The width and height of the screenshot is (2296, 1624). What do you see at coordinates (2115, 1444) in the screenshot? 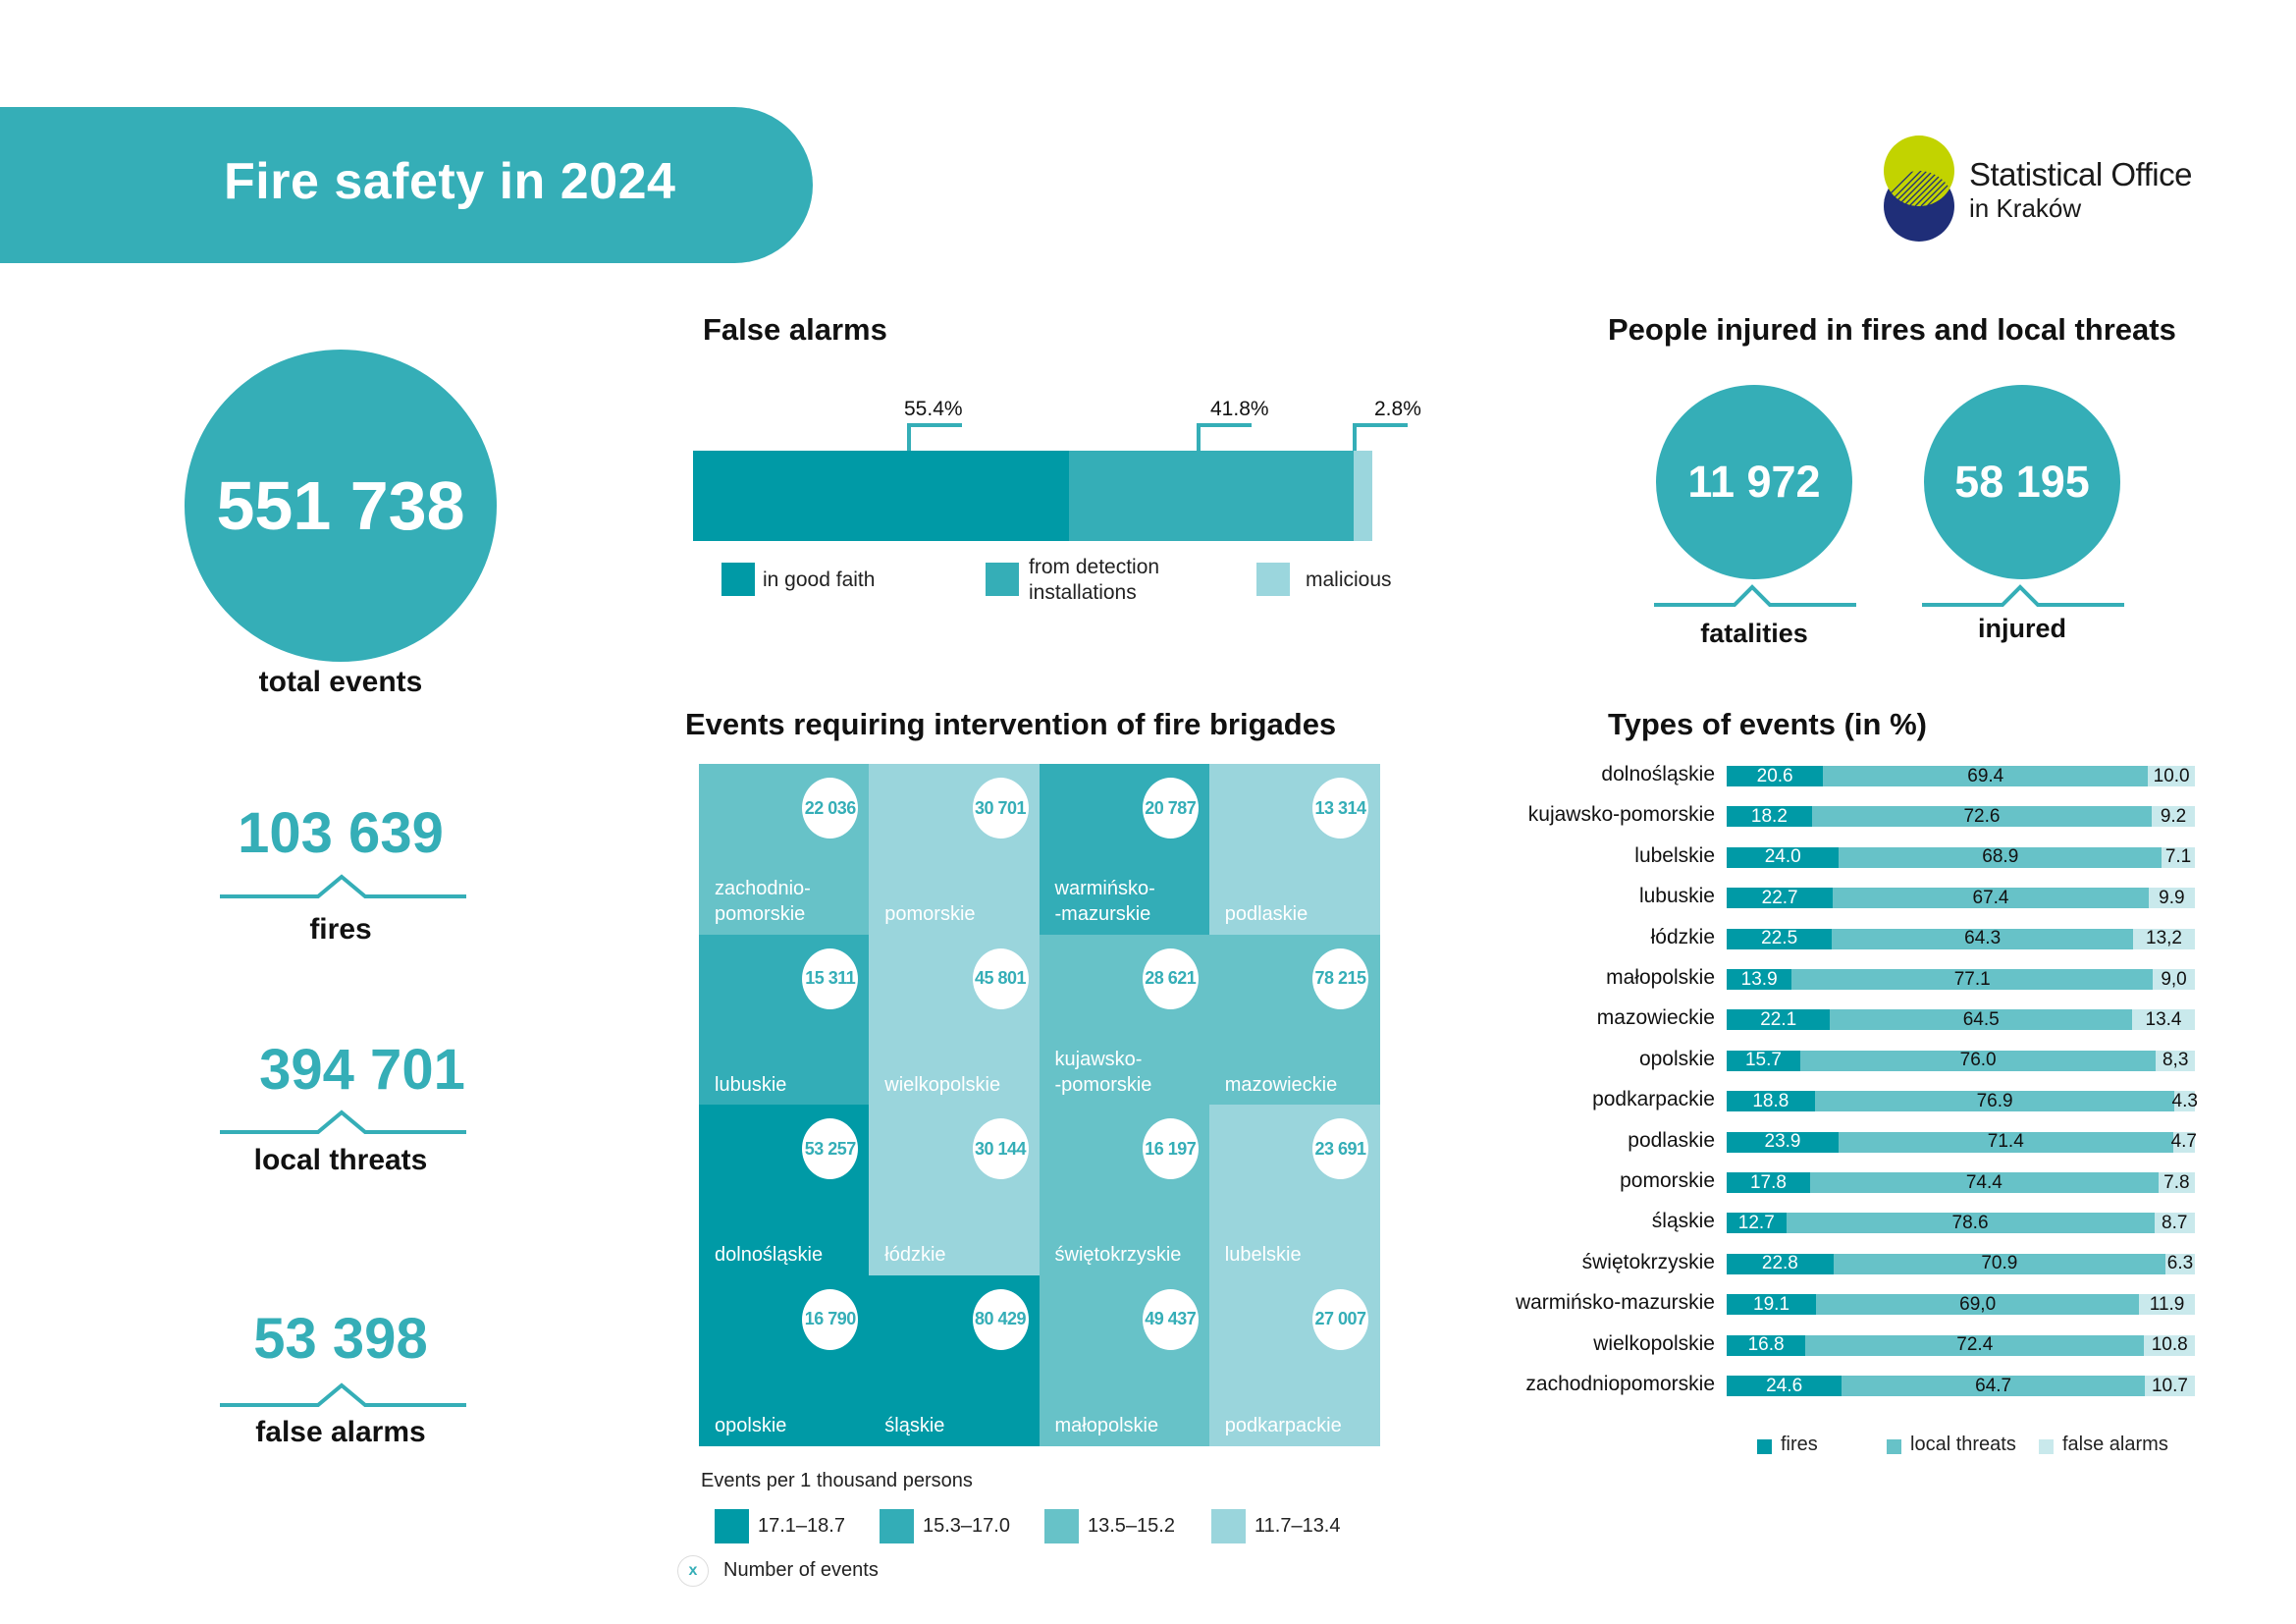
I see `types-legend-label-false-alarms: false alarms` at bounding box center [2115, 1444].